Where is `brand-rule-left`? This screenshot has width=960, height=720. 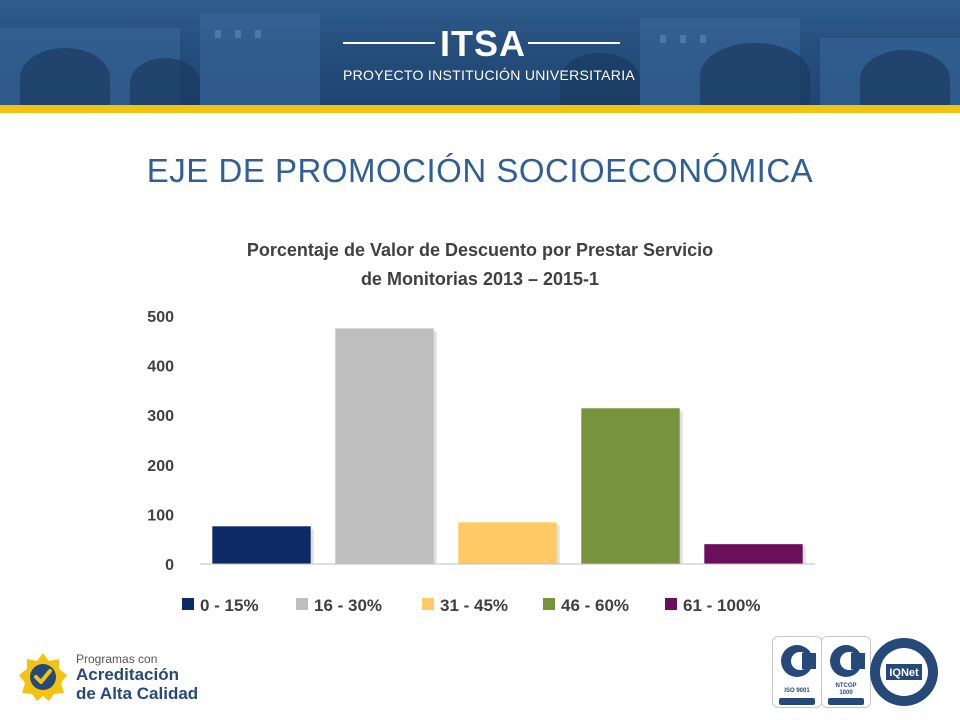
brand-rule-left is located at coordinates (389, 43).